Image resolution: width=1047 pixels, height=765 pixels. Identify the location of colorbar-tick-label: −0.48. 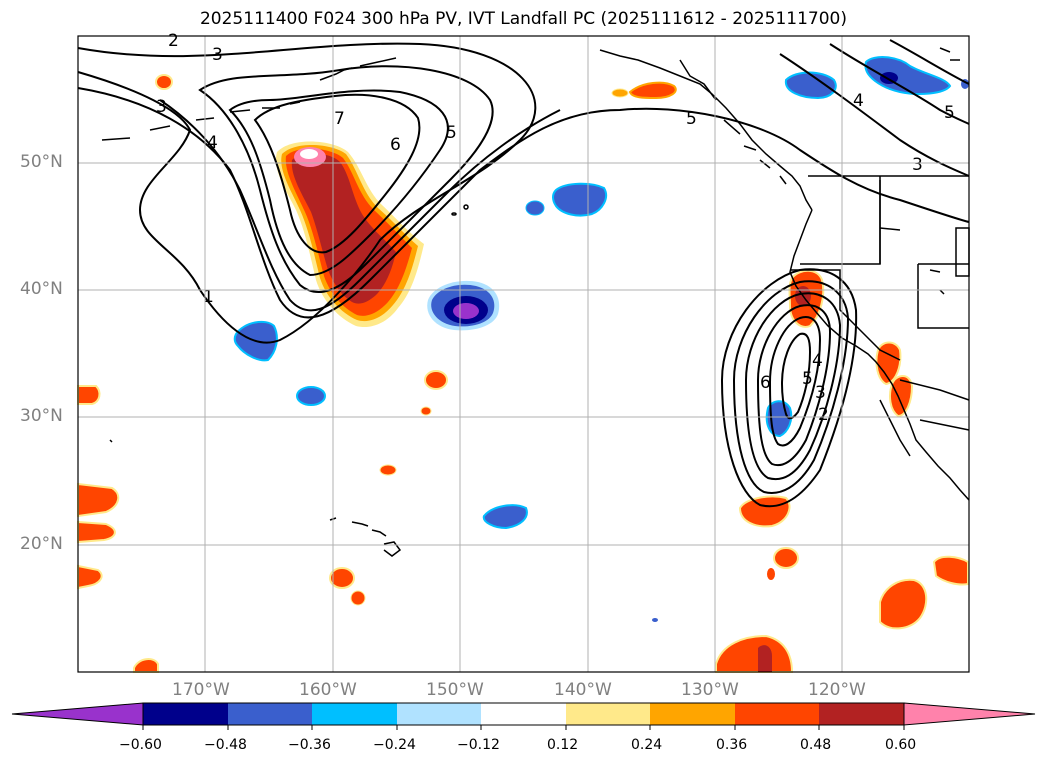
(225, 745).